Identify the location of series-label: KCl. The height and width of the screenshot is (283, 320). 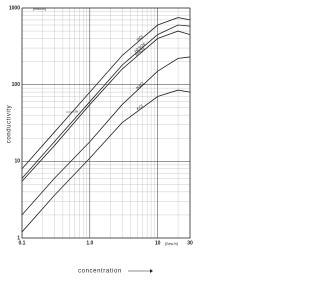
(140, 107).